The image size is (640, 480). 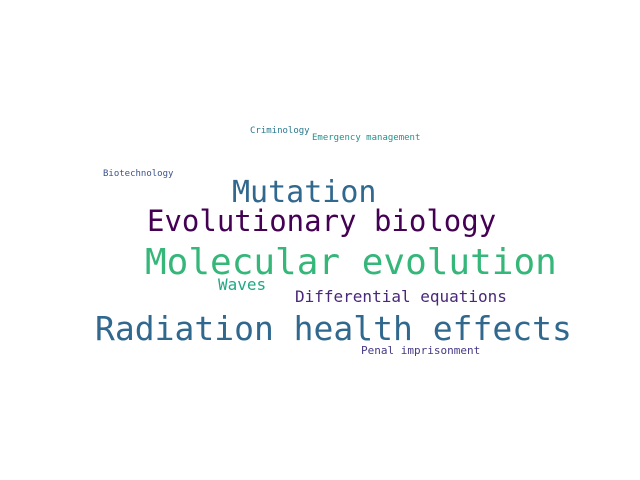 What do you see at coordinates (366, 138) in the screenshot?
I see `word-emergency-management: Emergency management` at bounding box center [366, 138].